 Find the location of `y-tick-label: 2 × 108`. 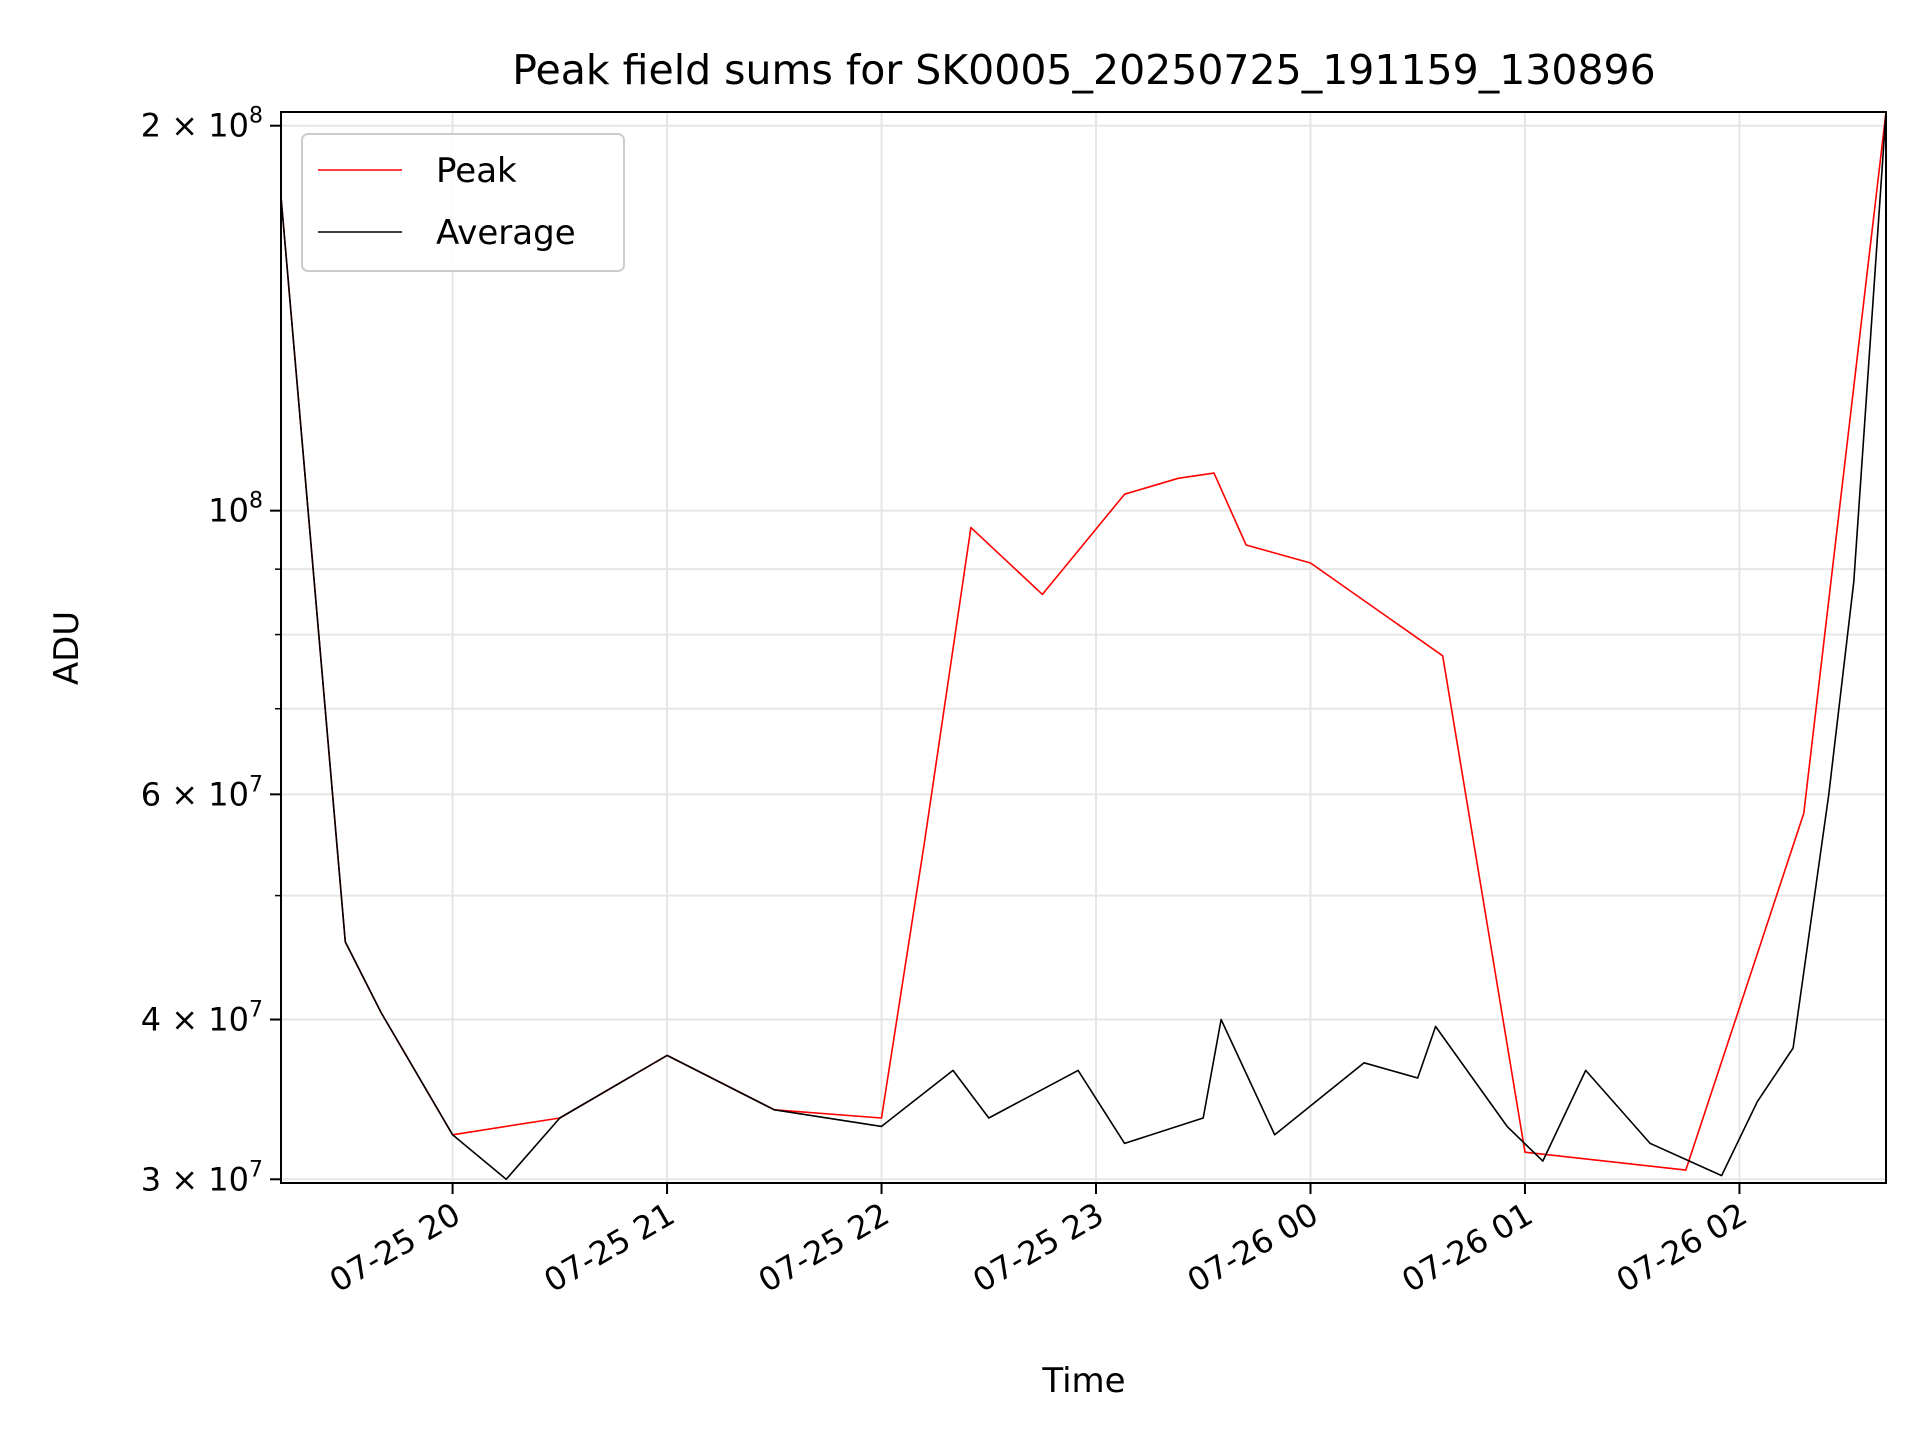

y-tick-label: 2 × 108 is located at coordinates (202, 124).